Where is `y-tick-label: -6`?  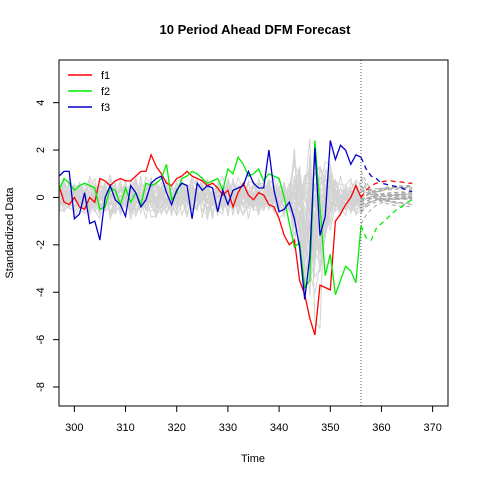
y-tick-label: -6 is located at coordinates (41, 340).